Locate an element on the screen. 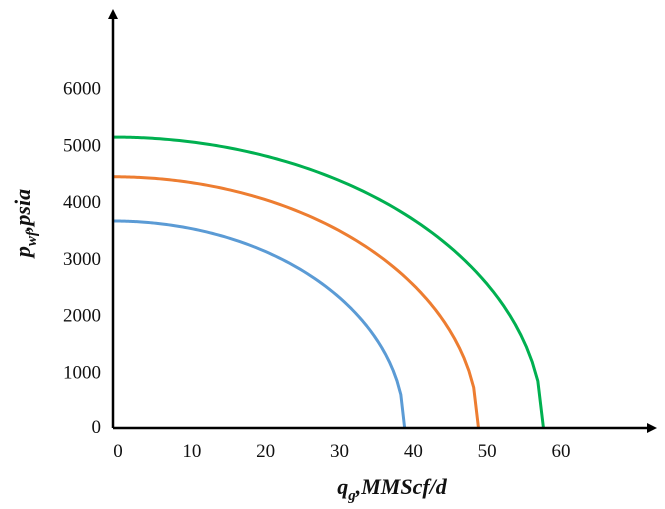  y-axis-title-subscript: wf is located at coordinates (32, 237).